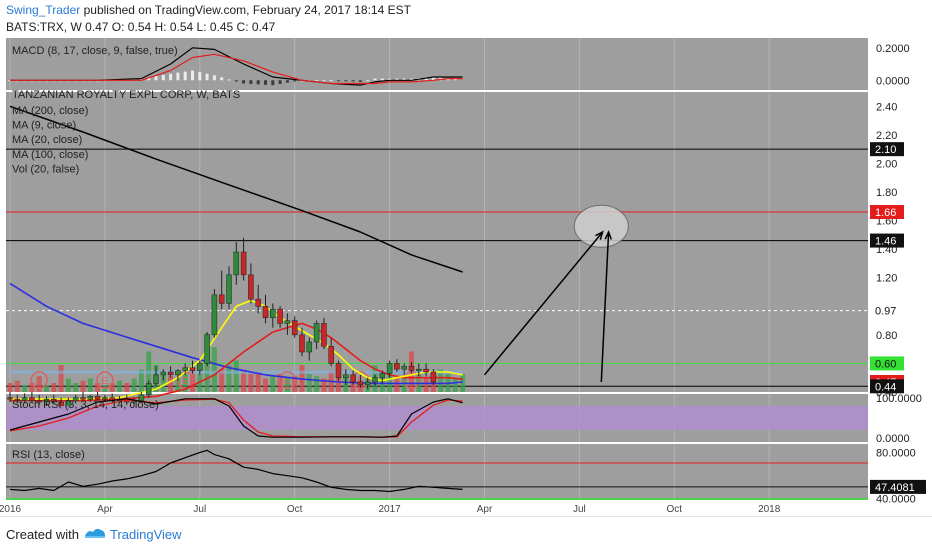  Describe the element at coordinates (893, 439) in the screenshot. I see `stoch-tick-label: 0.0000` at that location.